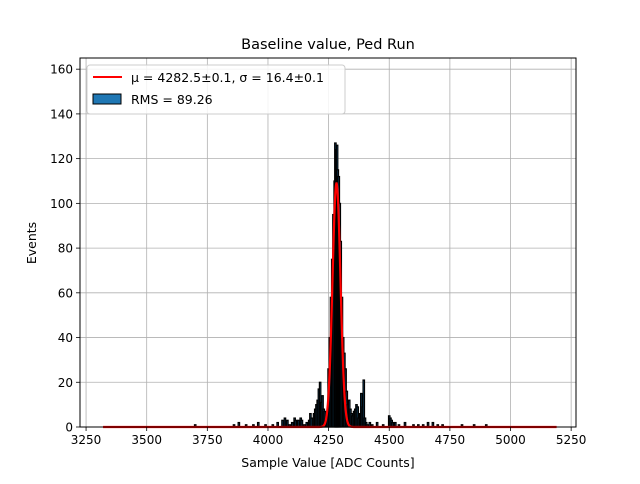  I want to click on x-axis-label: Sample Value [ADC Counts], so click(327, 462).